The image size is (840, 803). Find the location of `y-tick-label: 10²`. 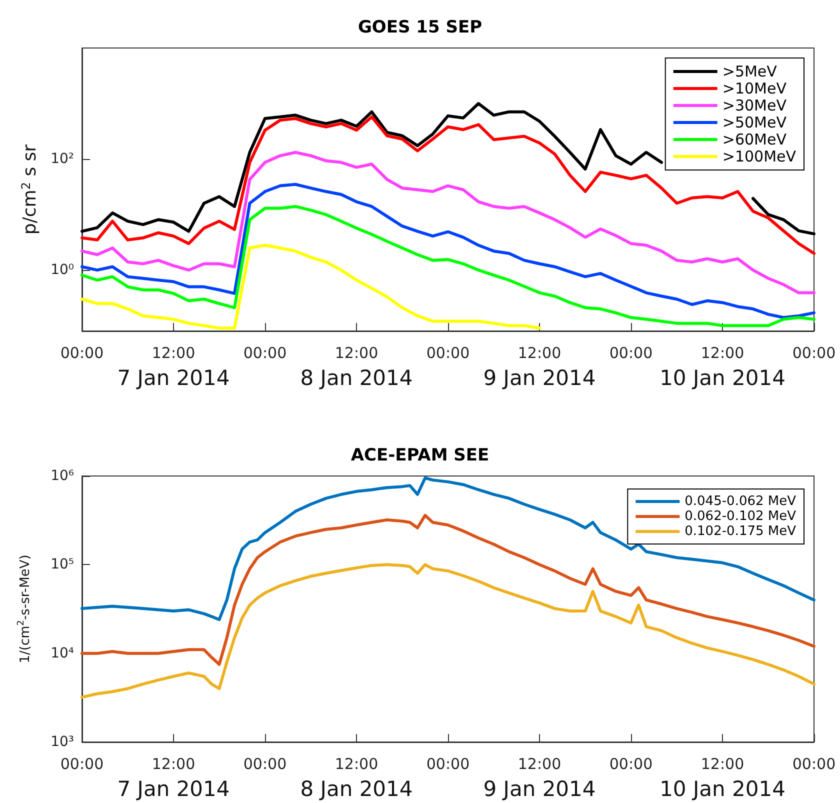

y-tick-label: 10² is located at coordinates (62, 159).